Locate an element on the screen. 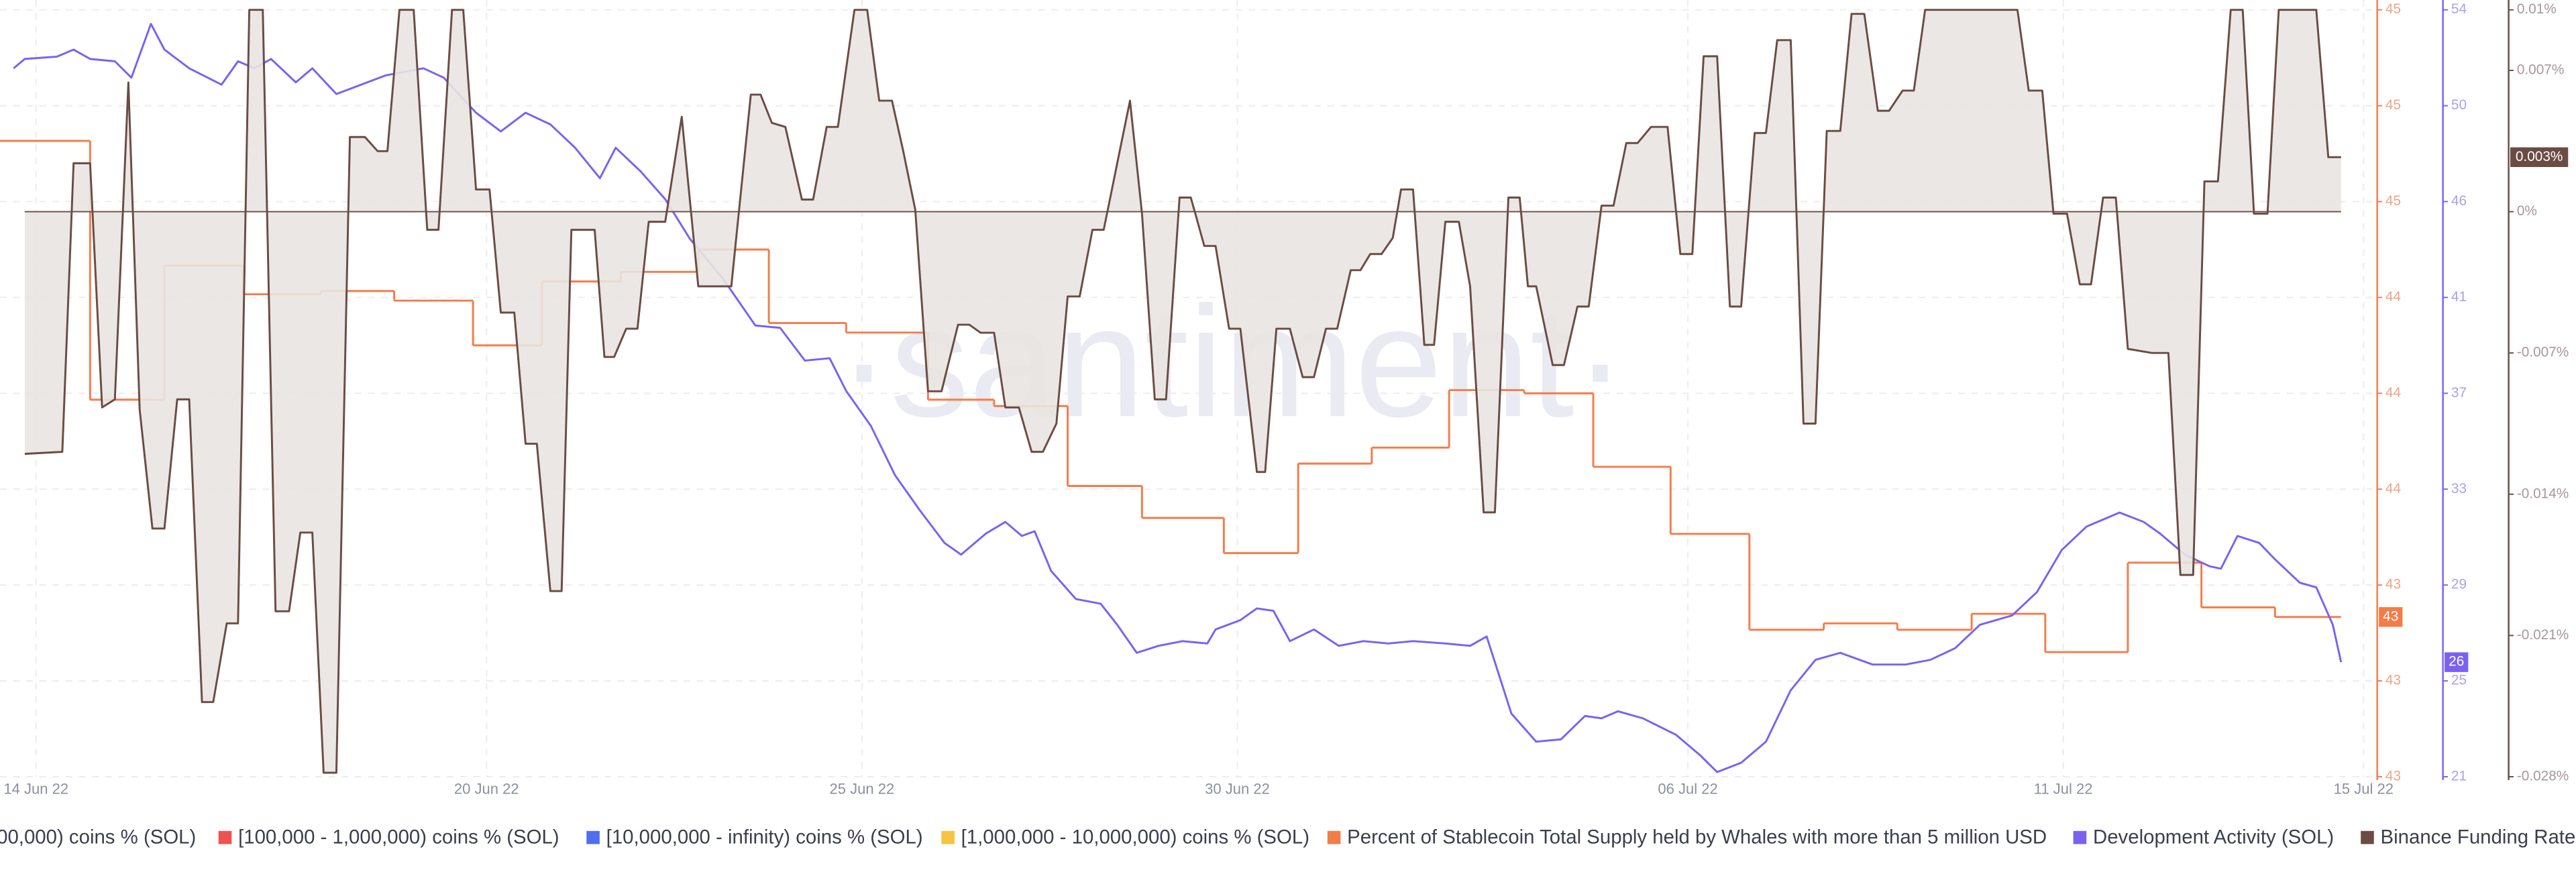 The width and height of the screenshot is (2576, 872). x-tick-label: 25 Jun 22 is located at coordinates (862, 788).